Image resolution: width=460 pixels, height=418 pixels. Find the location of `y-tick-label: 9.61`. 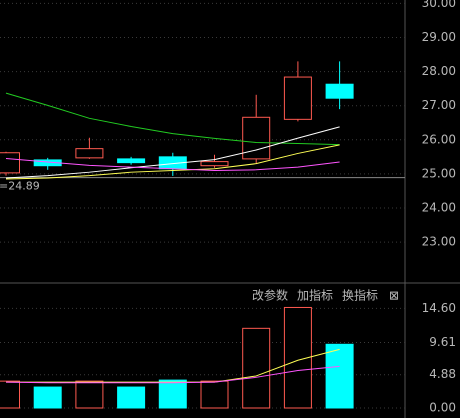

y-tick-label: 9.61 is located at coordinates (442, 342).